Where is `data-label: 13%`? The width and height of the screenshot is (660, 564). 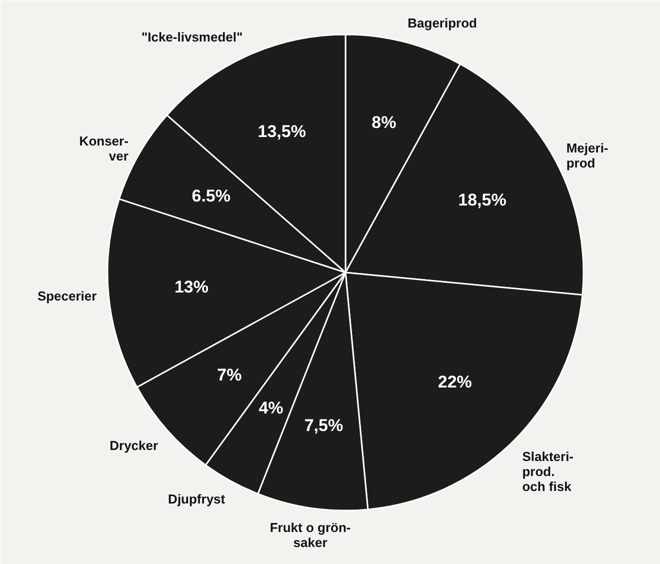 data-label: 13% is located at coordinates (191, 287).